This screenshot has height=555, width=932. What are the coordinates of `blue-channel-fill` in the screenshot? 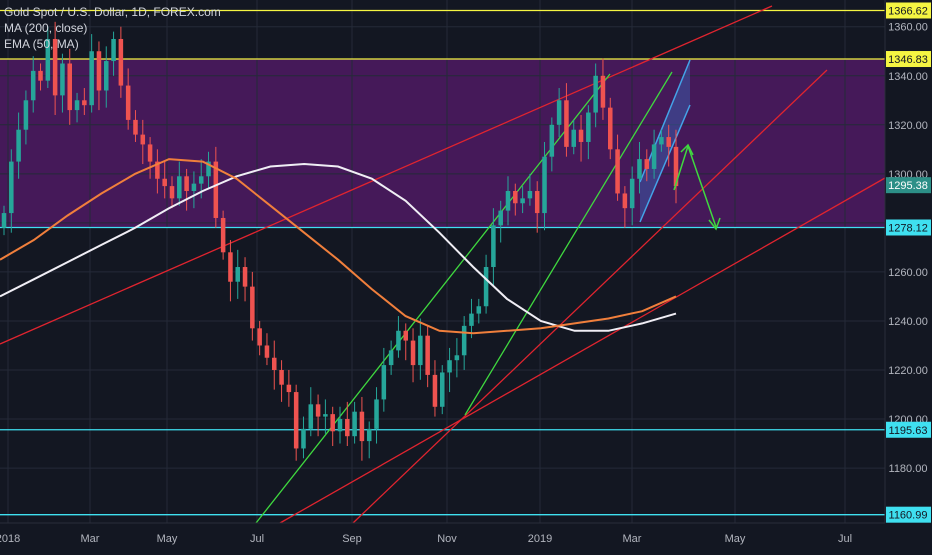 It's located at (665, 141).